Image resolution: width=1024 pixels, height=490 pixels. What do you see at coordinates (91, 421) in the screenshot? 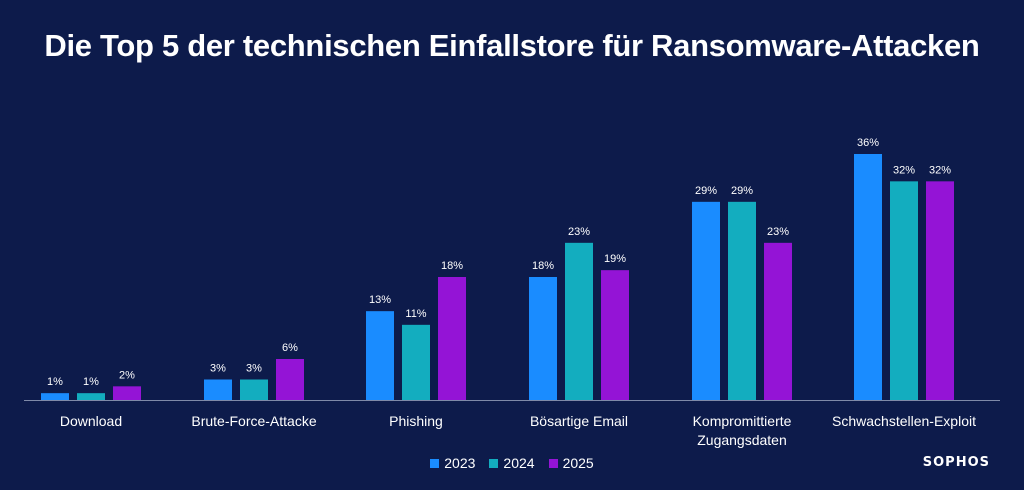
I see `category-label-0-0: Download` at bounding box center [91, 421].